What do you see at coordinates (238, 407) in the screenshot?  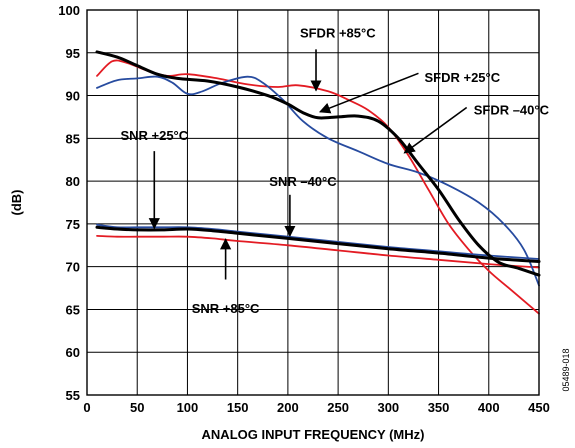 I see `x-tick-label: 150` at bounding box center [238, 407].